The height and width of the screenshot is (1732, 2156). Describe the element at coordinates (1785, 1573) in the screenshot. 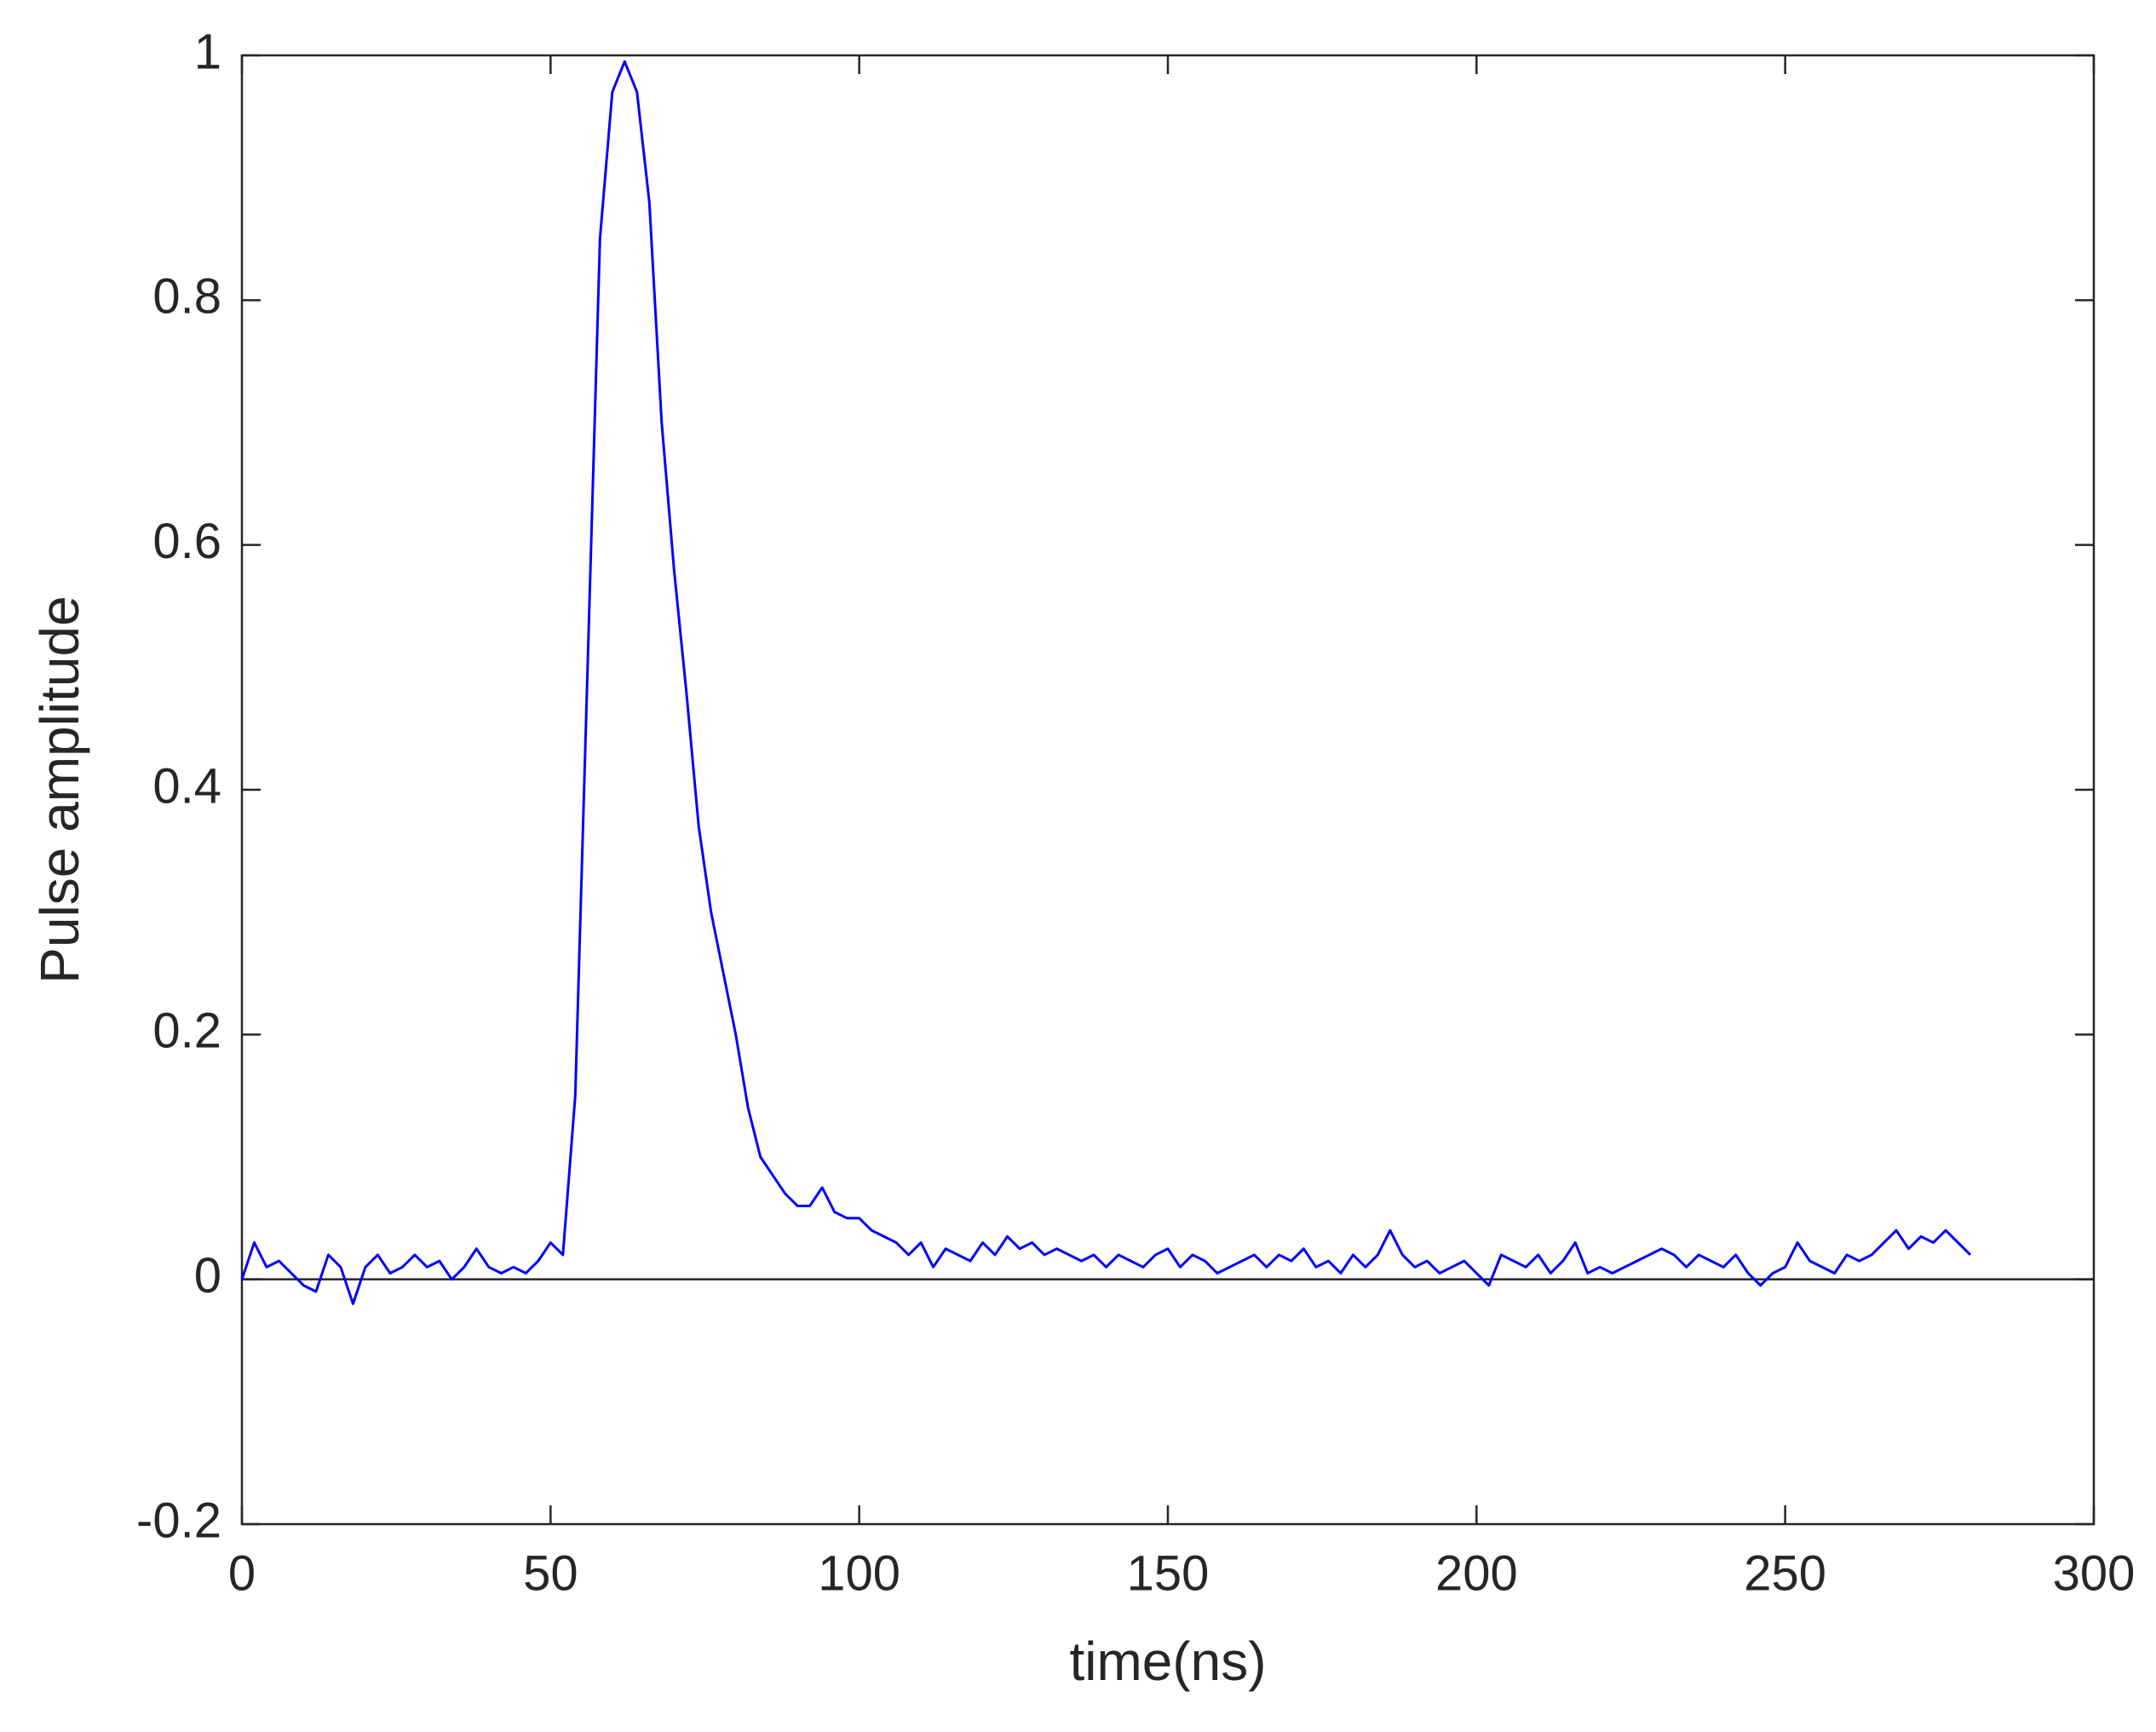

I see `x-tick-label: 250` at that location.